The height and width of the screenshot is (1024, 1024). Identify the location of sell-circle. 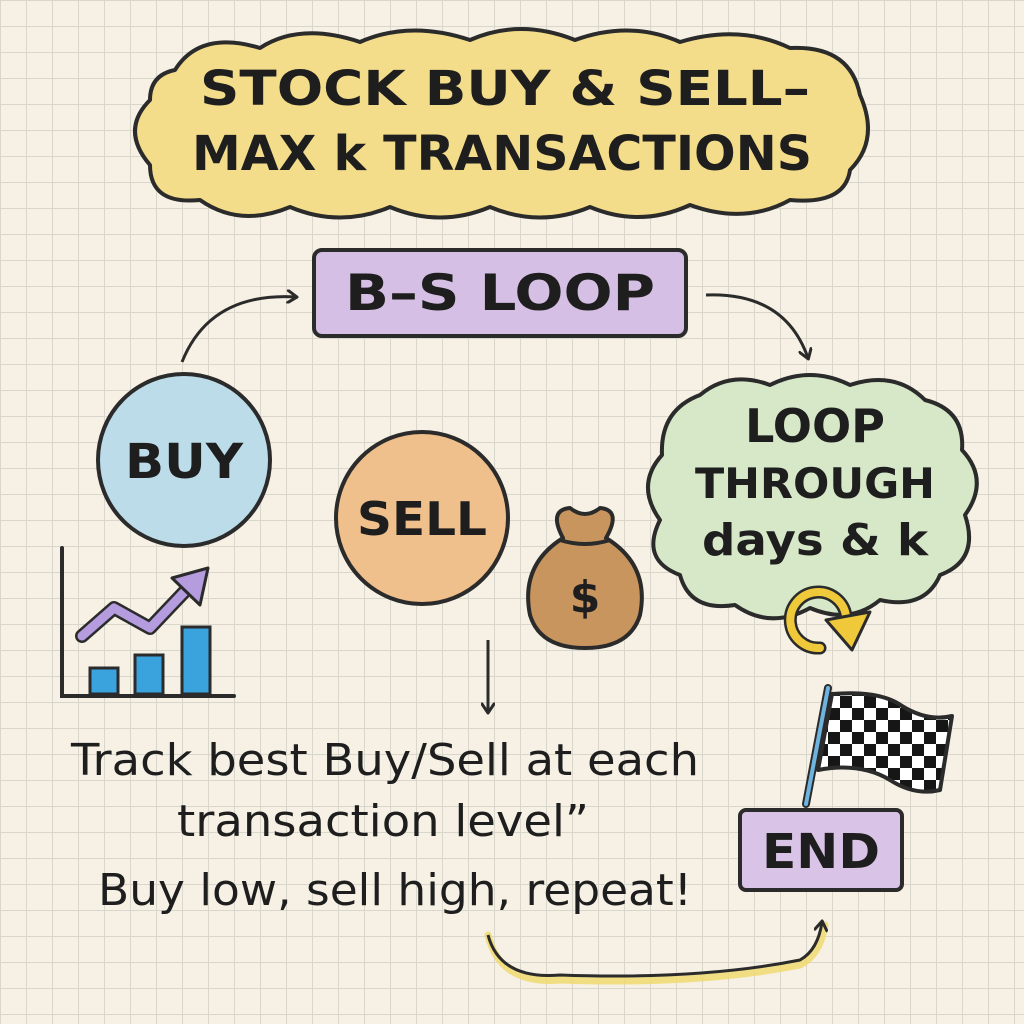
(422, 518).